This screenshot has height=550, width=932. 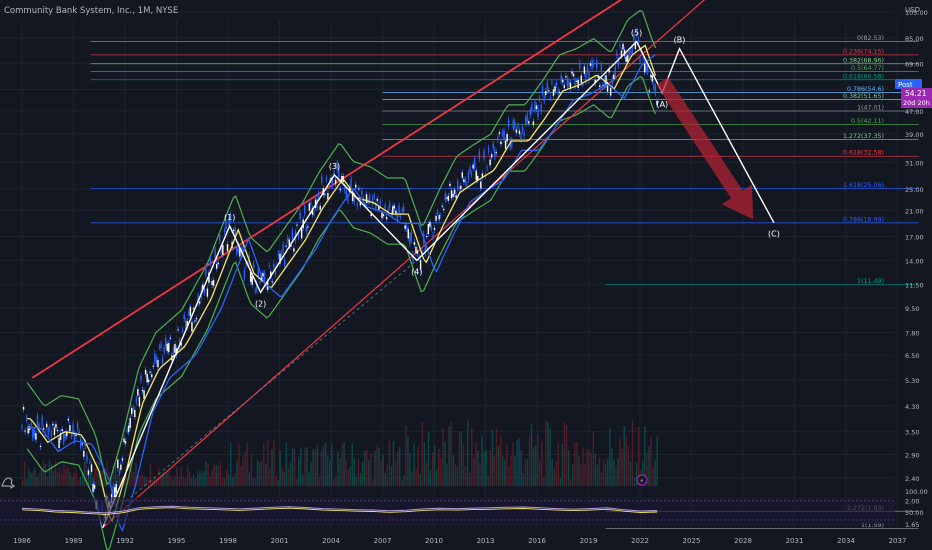 I want to click on y-tick-label: 21.00, so click(x=914, y=211).